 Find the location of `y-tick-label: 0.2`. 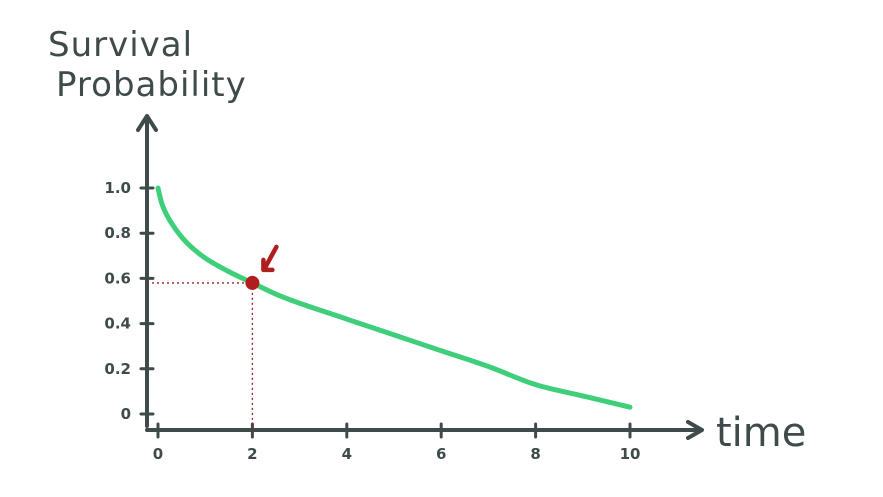

y-tick-label: 0.2 is located at coordinates (117, 369).